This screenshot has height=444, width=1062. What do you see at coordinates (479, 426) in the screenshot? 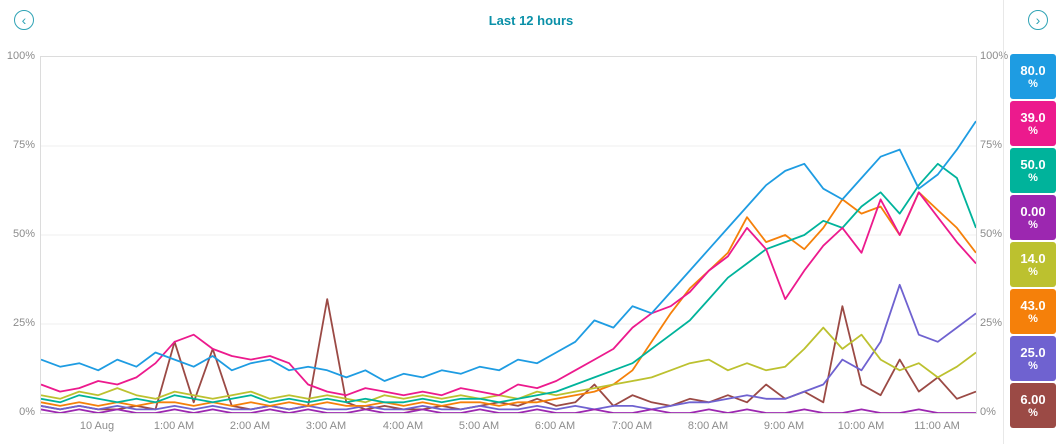
I see `x-tick-label: 5:00 AM` at bounding box center [479, 426].